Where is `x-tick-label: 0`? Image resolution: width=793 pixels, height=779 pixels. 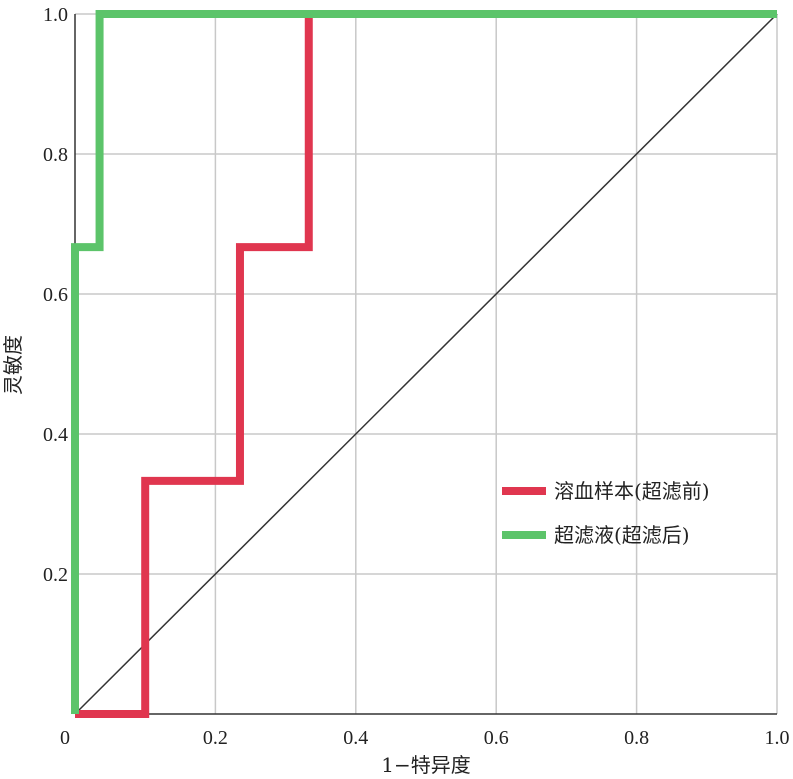
x-tick-label: 0 is located at coordinates (65, 738).